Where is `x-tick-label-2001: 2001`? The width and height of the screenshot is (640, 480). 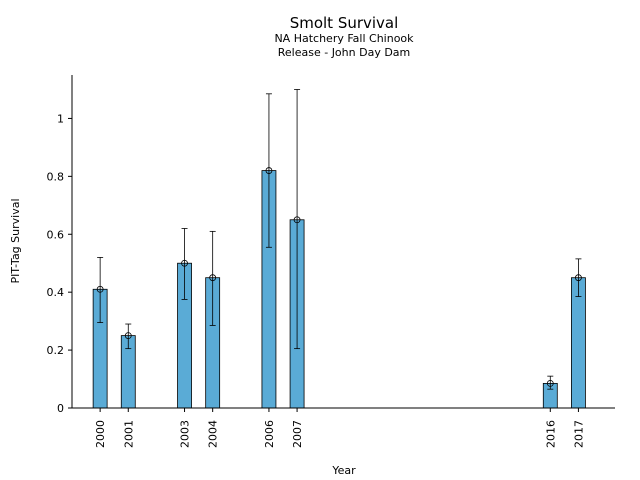
x-tick-label-2001: 2001 is located at coordinates (128, 434).